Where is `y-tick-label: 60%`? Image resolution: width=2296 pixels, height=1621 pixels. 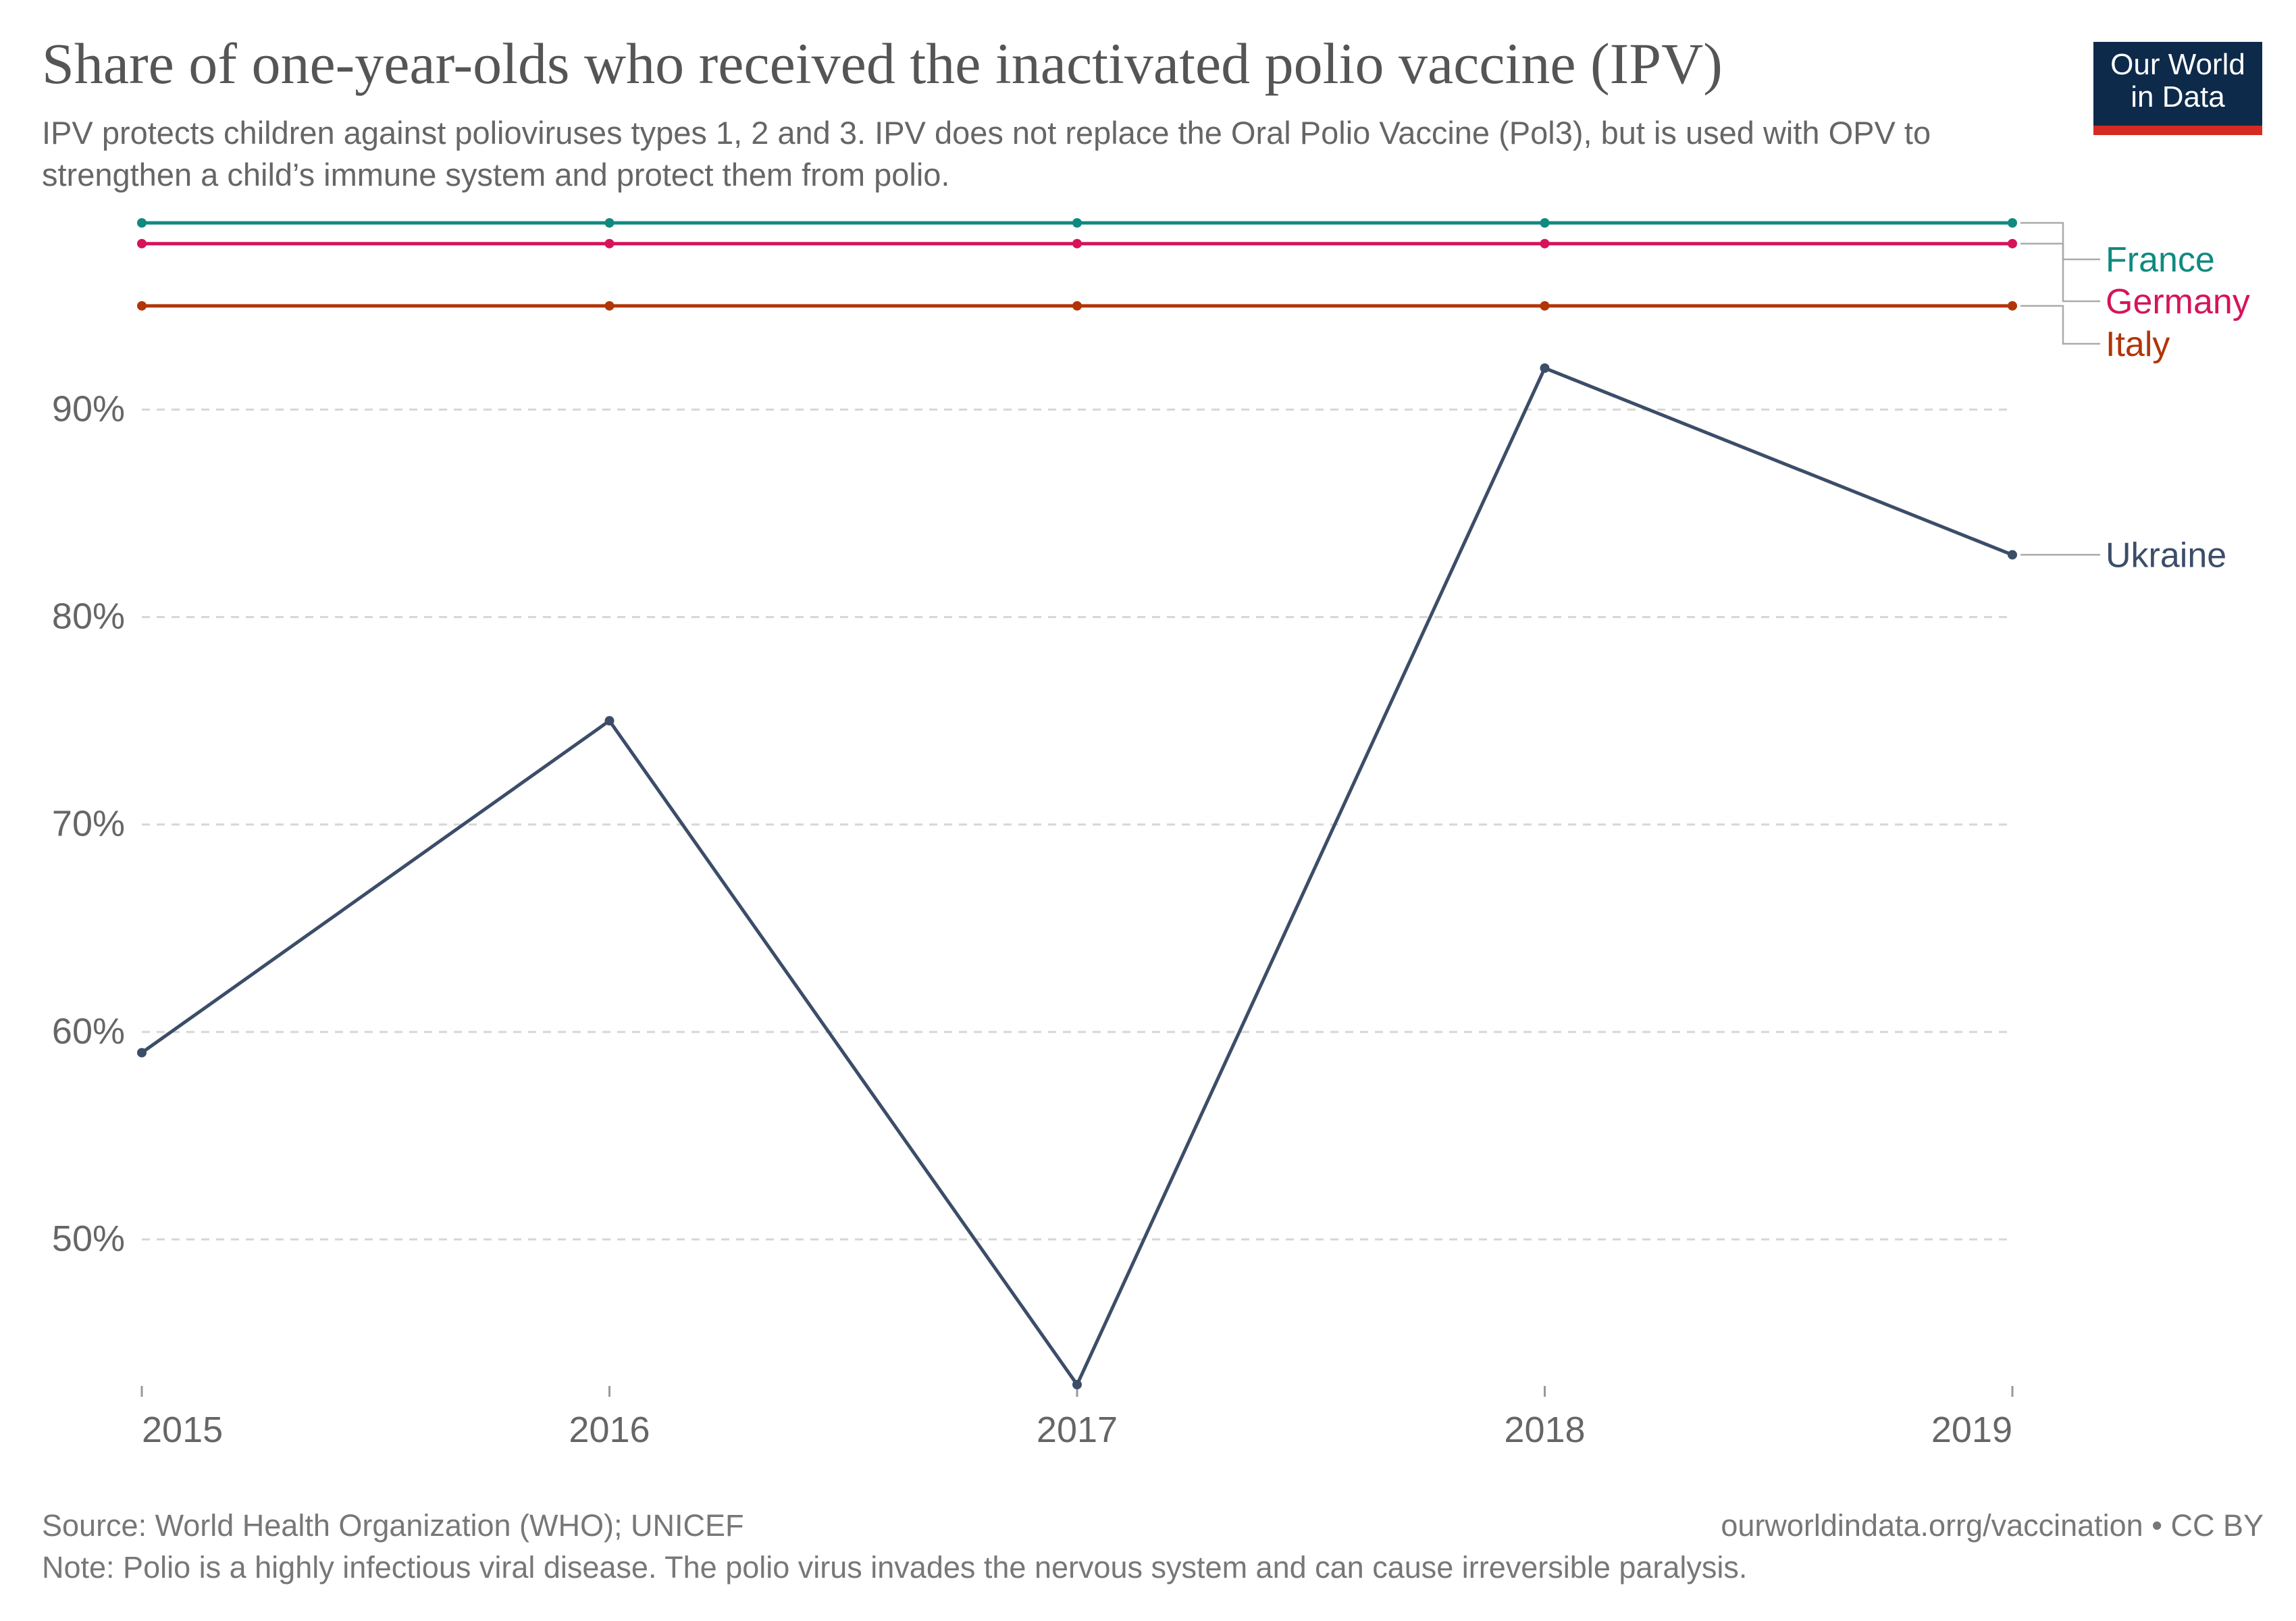 y-tick-label: 60% is located at coordinates (88, 1031).